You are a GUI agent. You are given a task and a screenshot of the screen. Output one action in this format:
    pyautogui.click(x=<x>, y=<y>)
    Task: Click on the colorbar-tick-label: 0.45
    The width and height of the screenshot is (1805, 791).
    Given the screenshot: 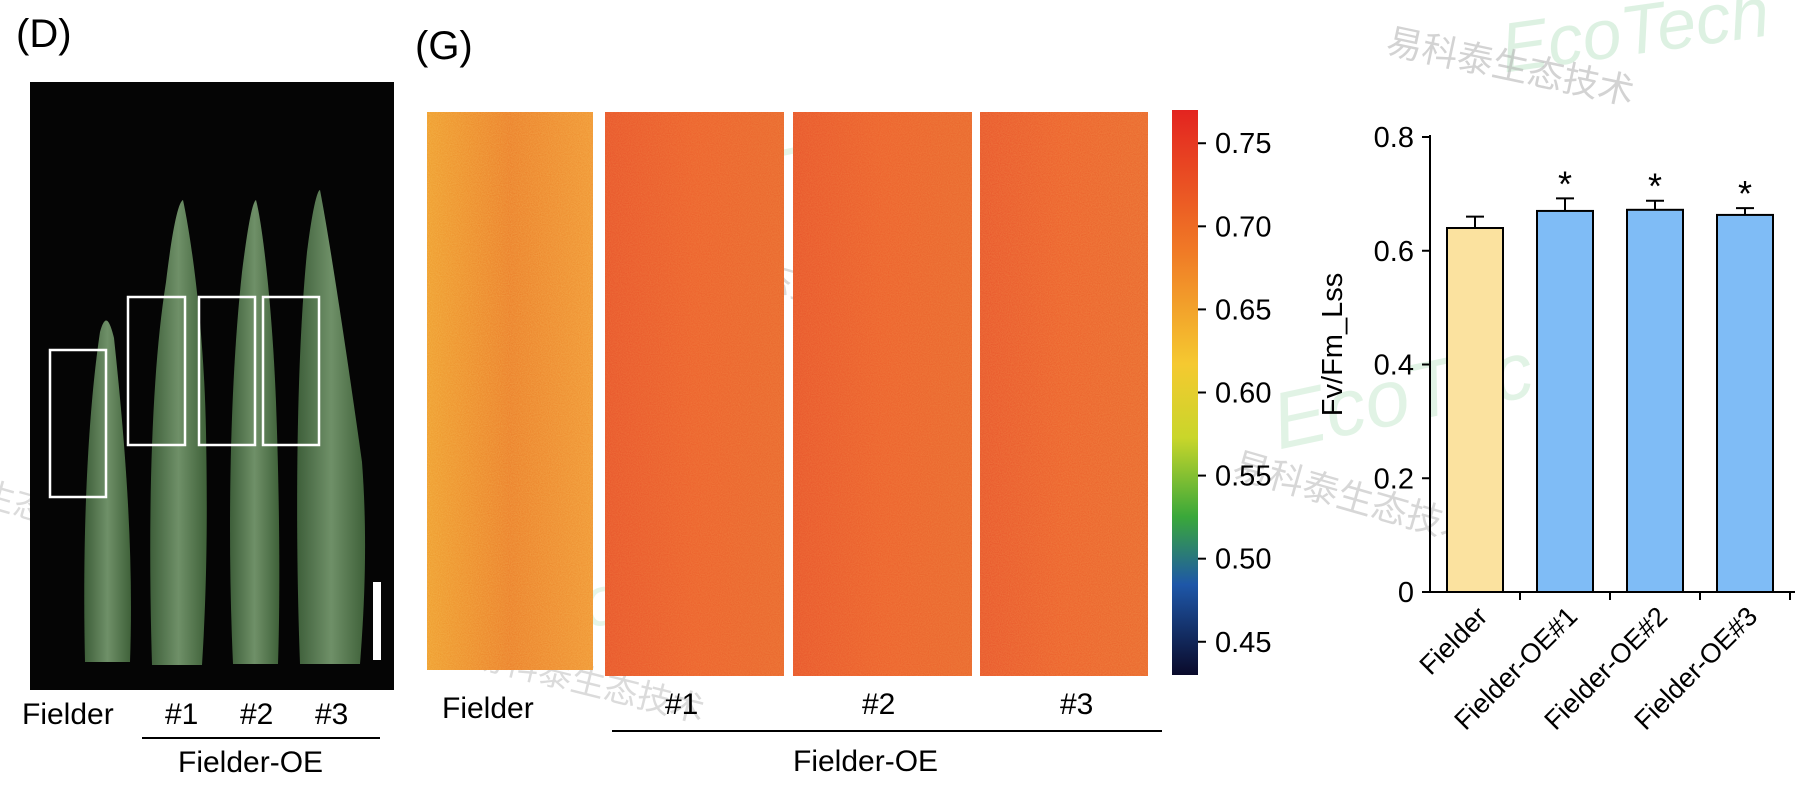 What is the action you would take?
    pyautogui.click(x=1243, y=643)
    